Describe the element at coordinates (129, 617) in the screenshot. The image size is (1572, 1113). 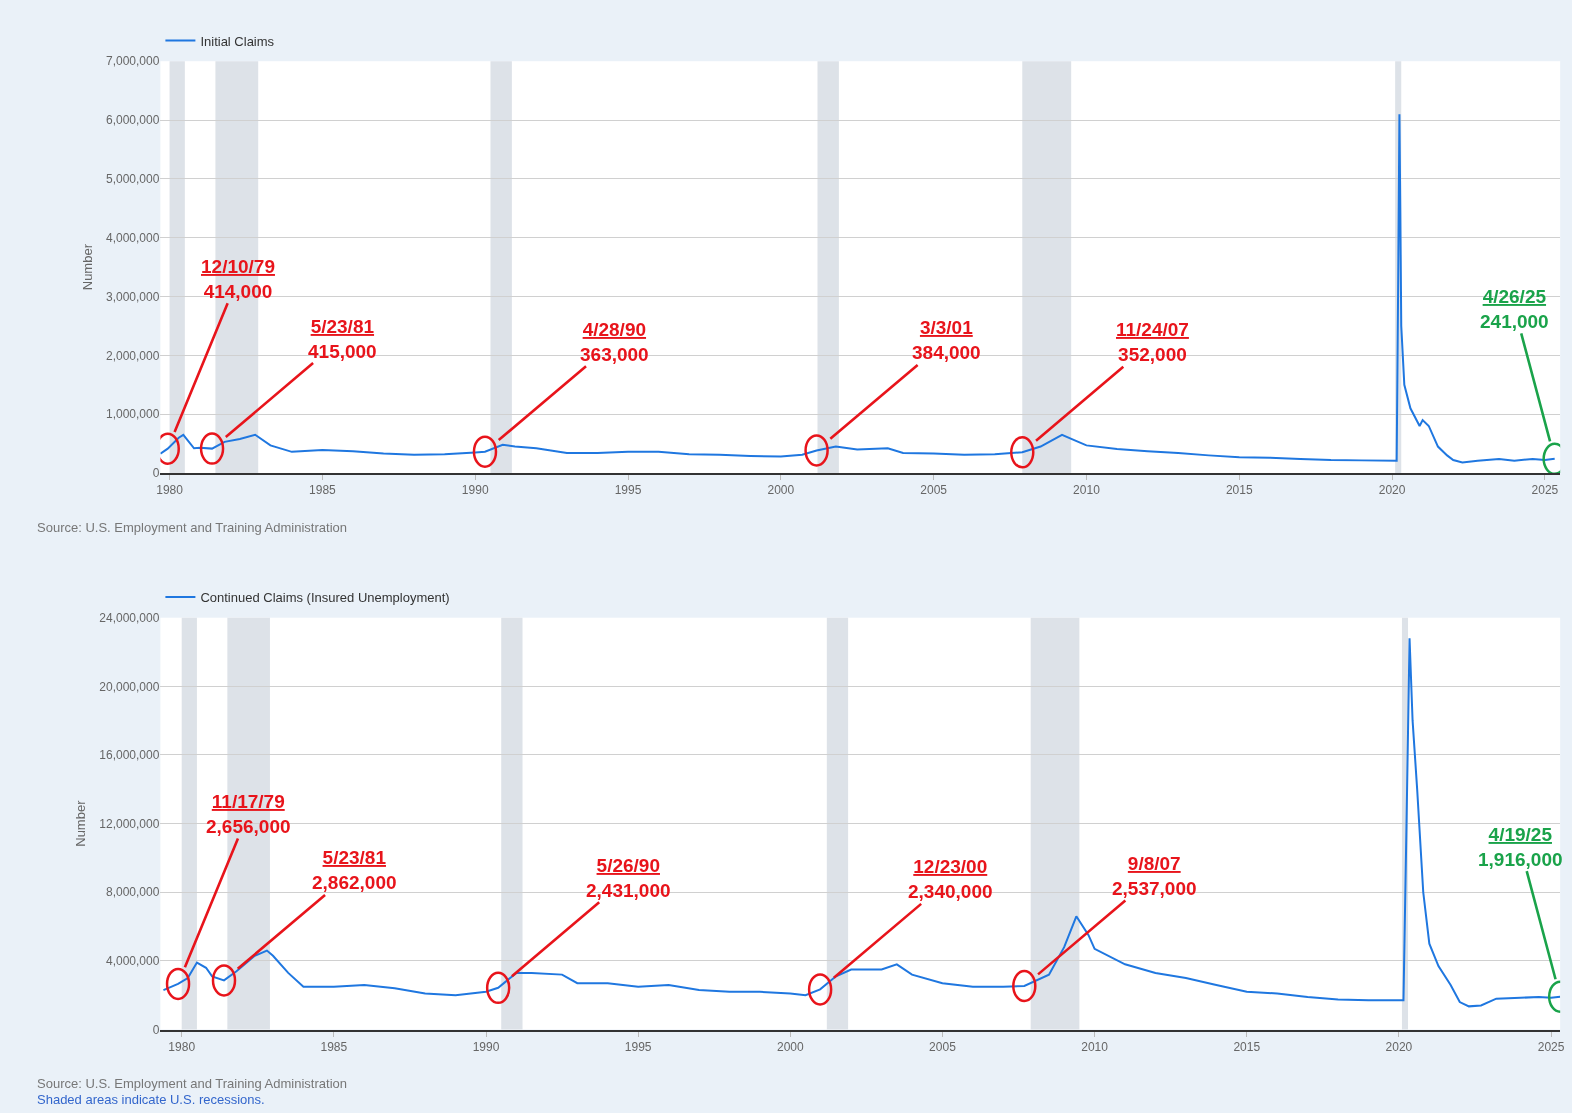
I see `y-tick-label: 24,000,000` at that location.